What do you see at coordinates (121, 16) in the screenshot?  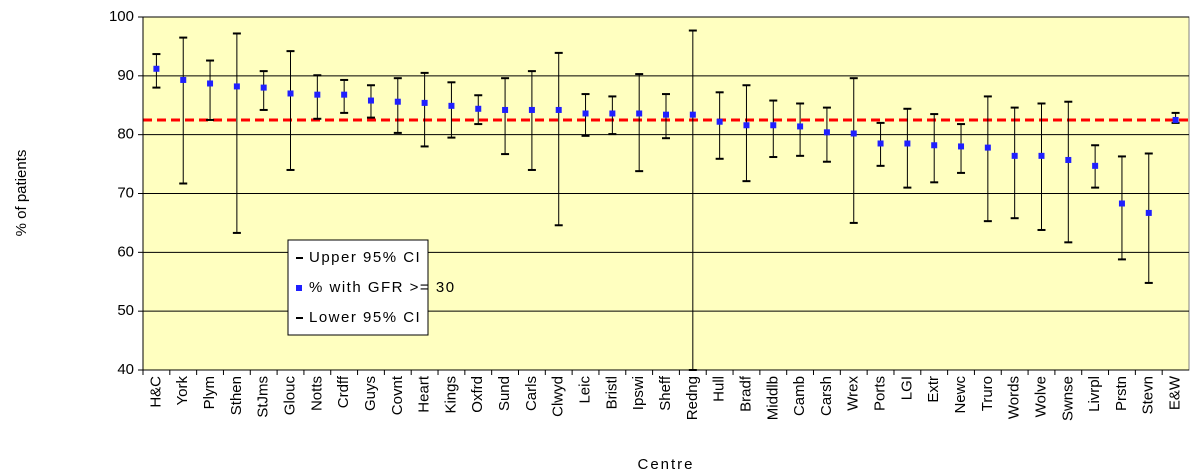 I see `y-tick-label: 100` at bounding box center [121, 16].